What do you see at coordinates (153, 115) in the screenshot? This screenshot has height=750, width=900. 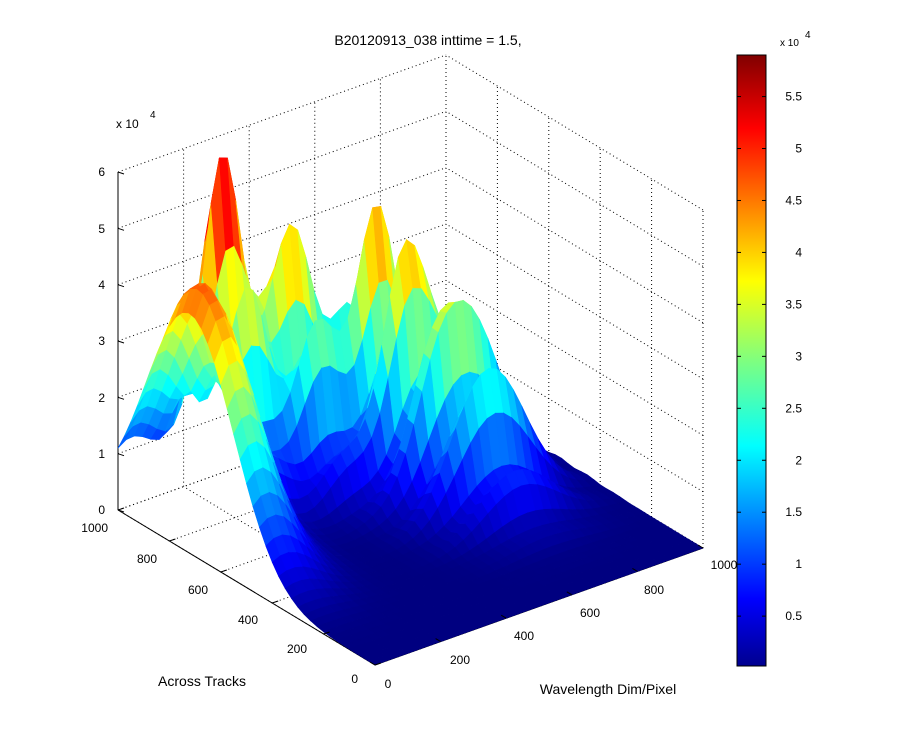 I see `z-multiplier-exponent: 4` at bounding box center [153, 115].